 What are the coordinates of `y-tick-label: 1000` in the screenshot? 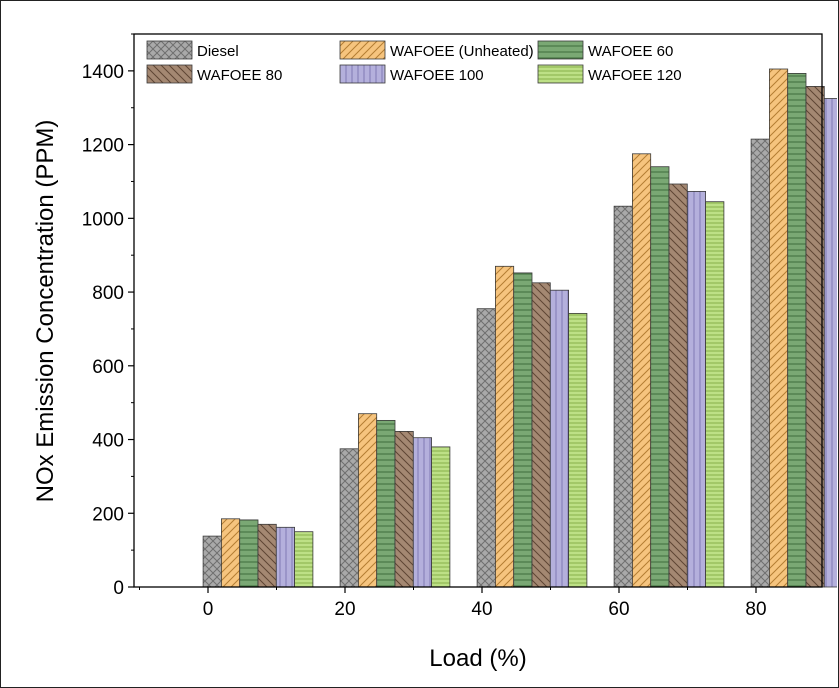 It's located at (103, 219).